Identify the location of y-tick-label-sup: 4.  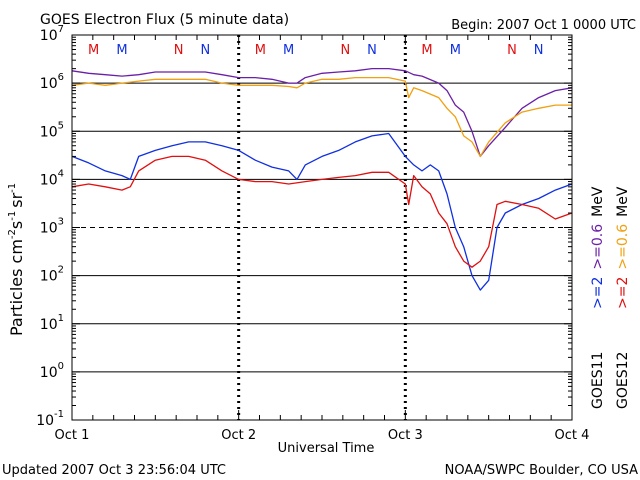
(61, 173).